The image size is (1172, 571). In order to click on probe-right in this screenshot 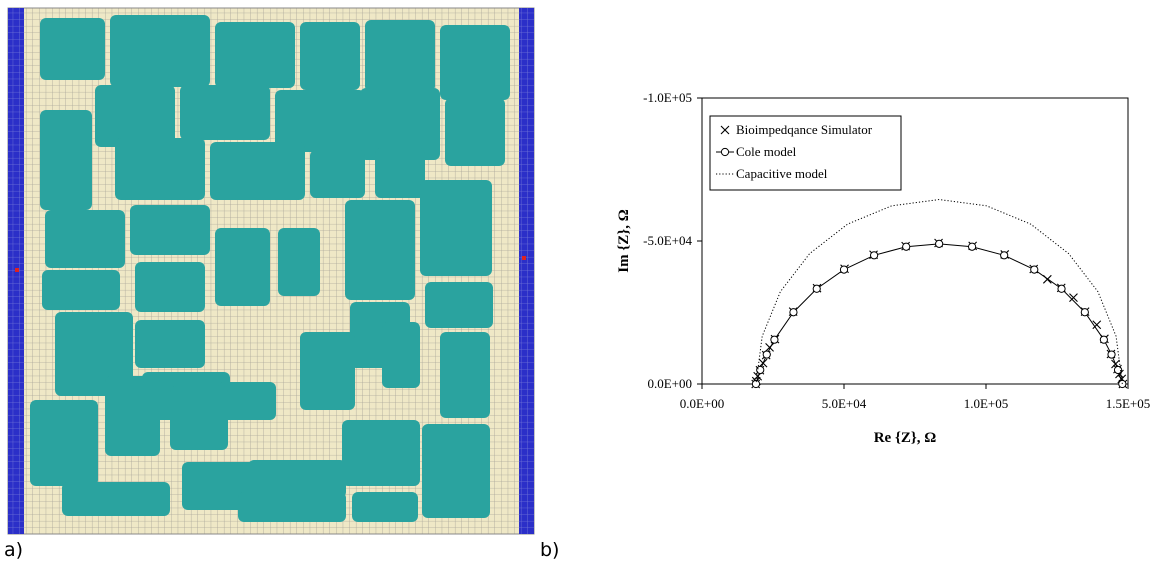, I will do `click(524, 258)`.